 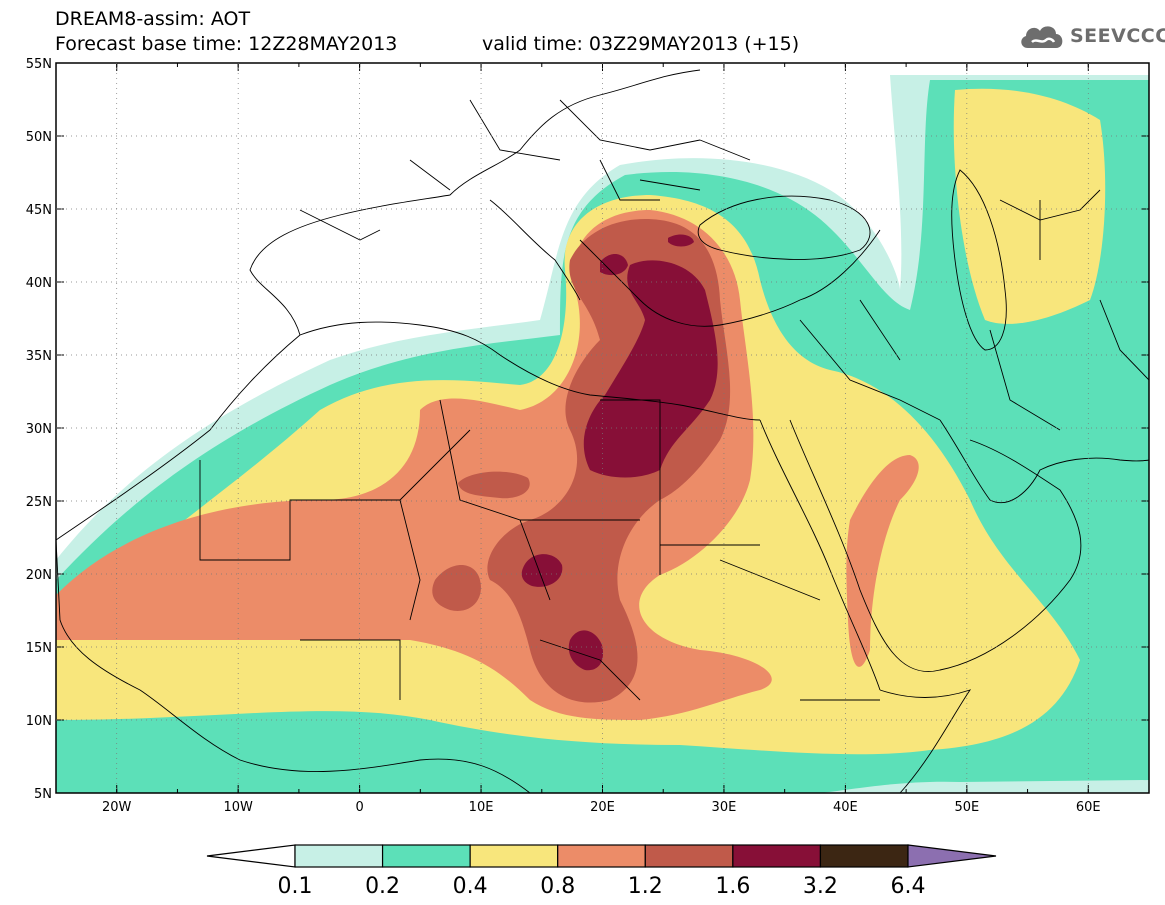 What do you see at coordinates (39, 137) in the screenshot?
I see `lat-tick-label: 50N` at bounding box center [39, 137].